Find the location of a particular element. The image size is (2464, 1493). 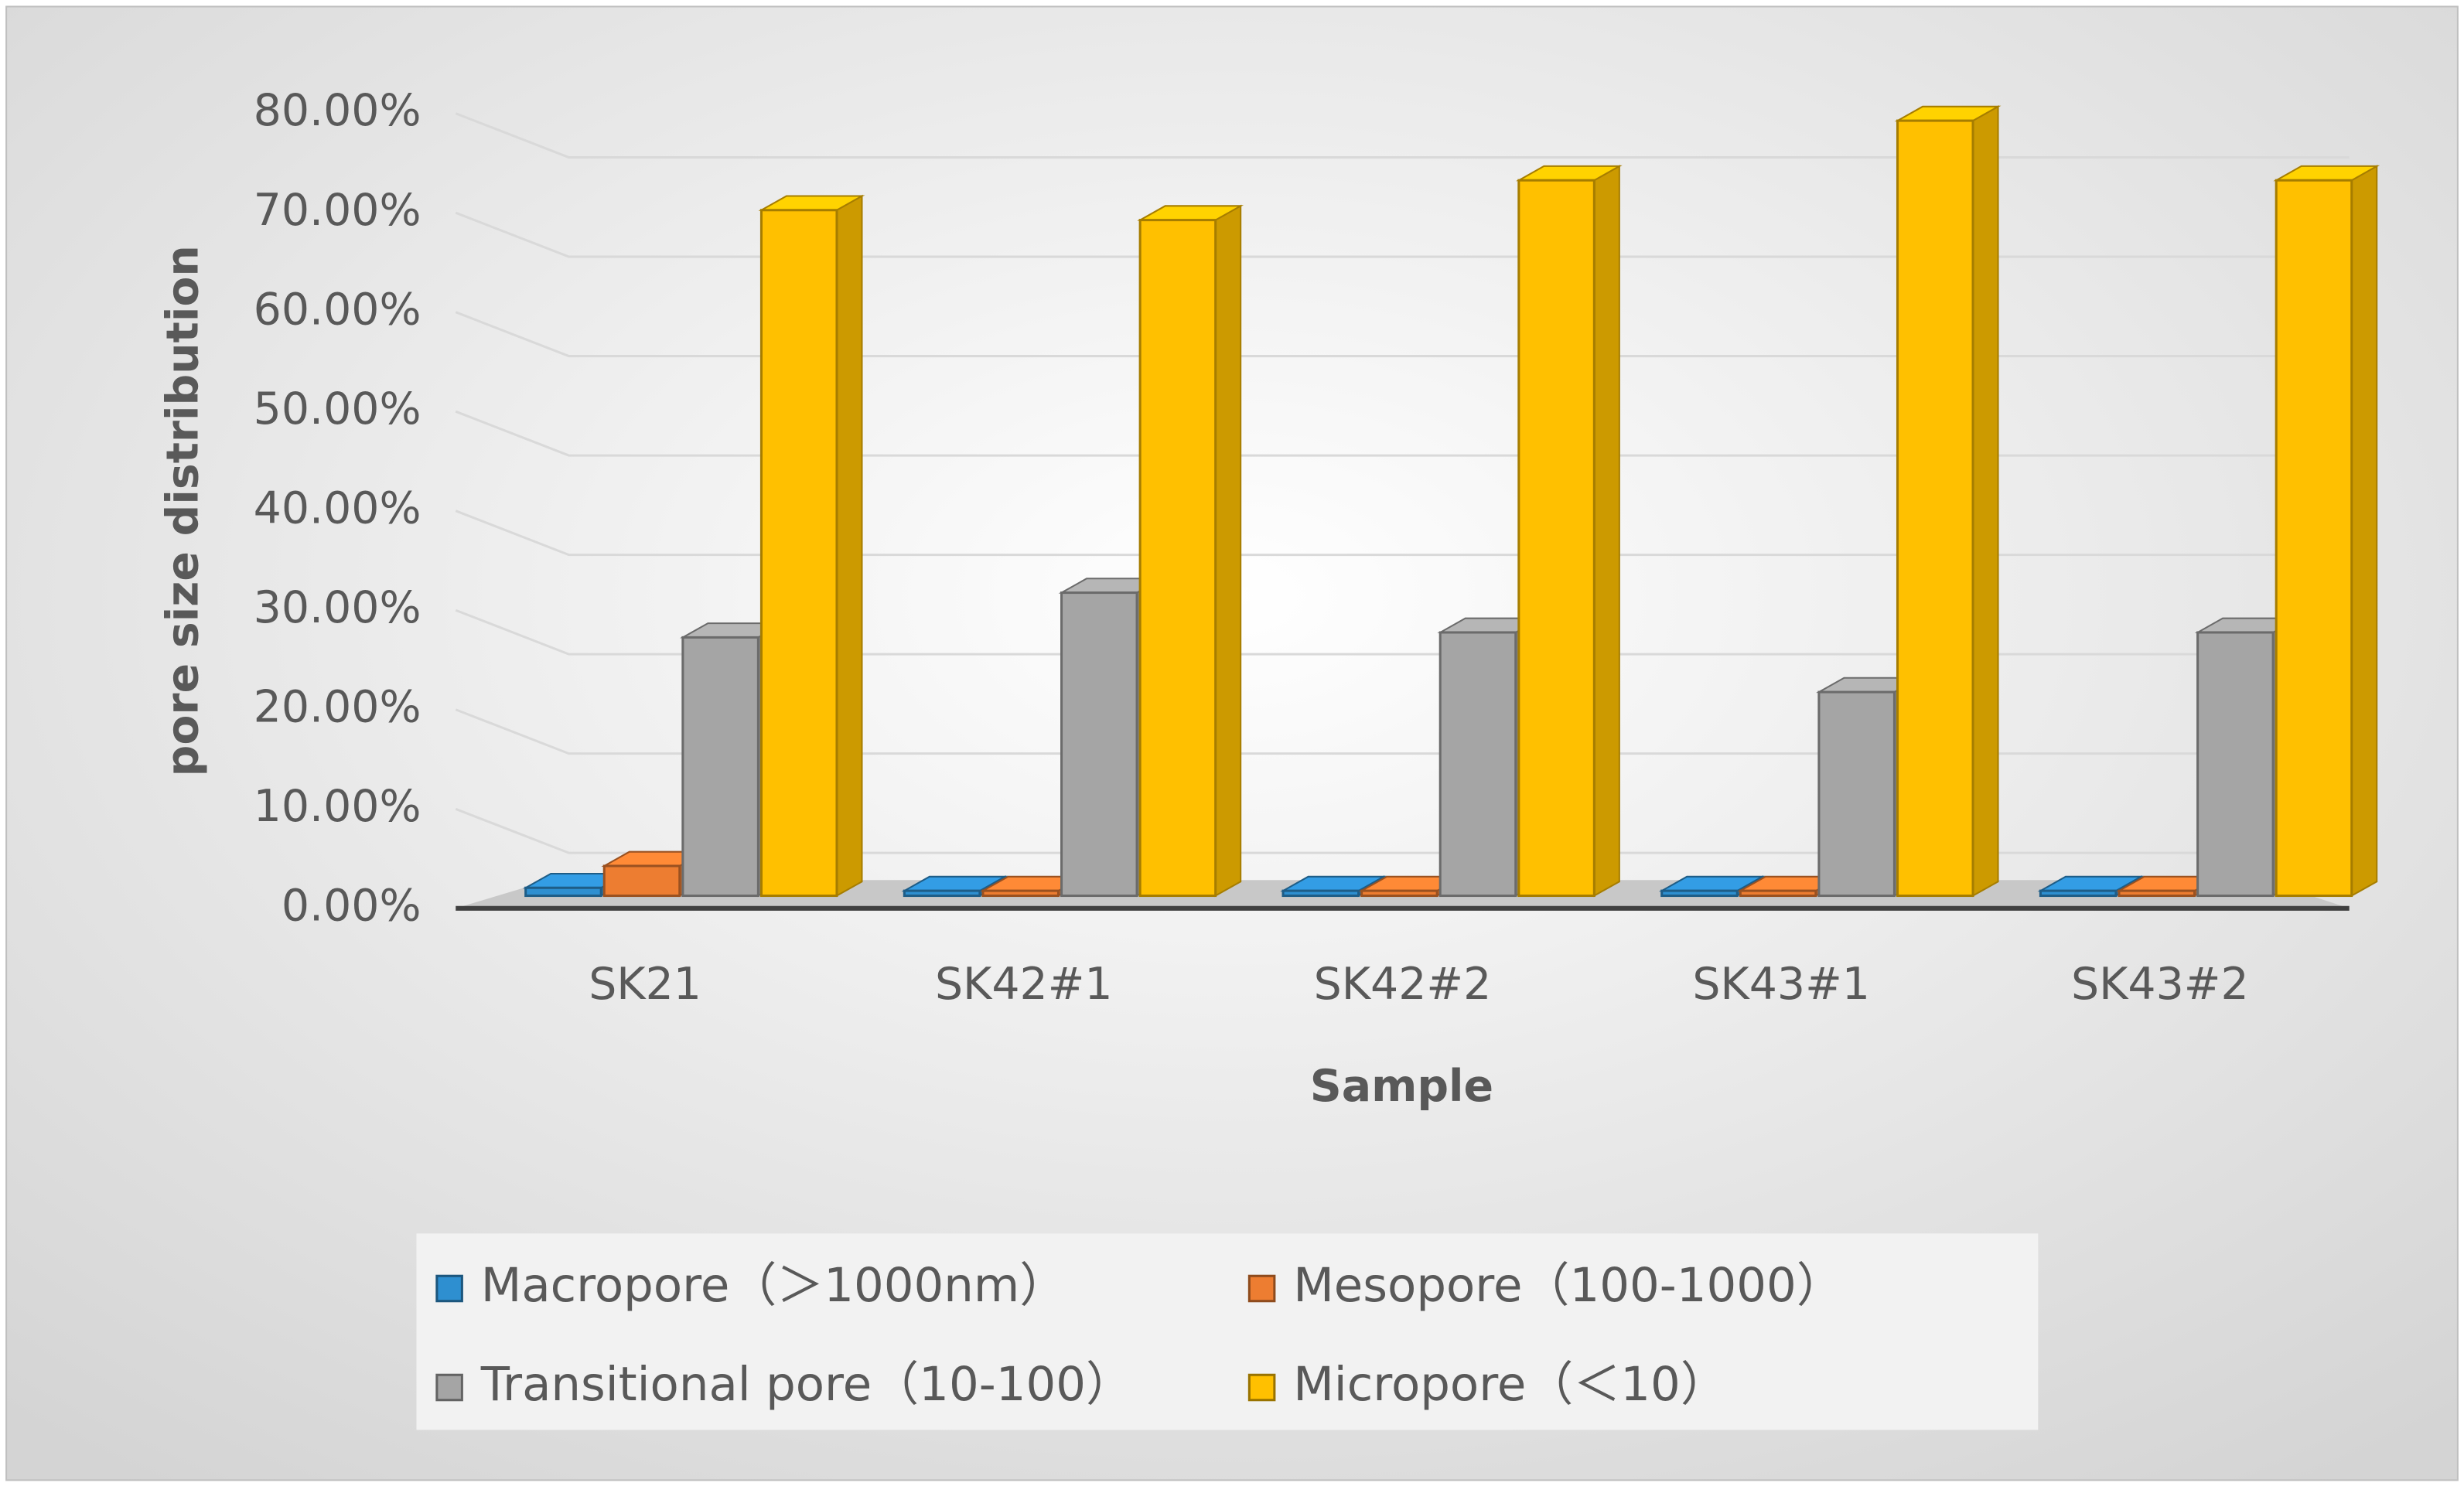

x-tick-label: SK43#1 is located at coordinates (1781, 984).